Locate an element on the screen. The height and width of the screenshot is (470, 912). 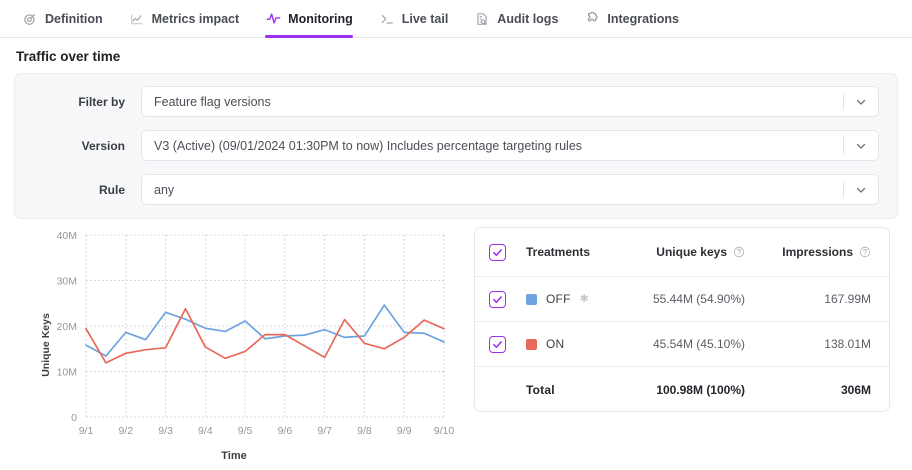
tab-integrations: Integrations is located at coordinates (631, 19).